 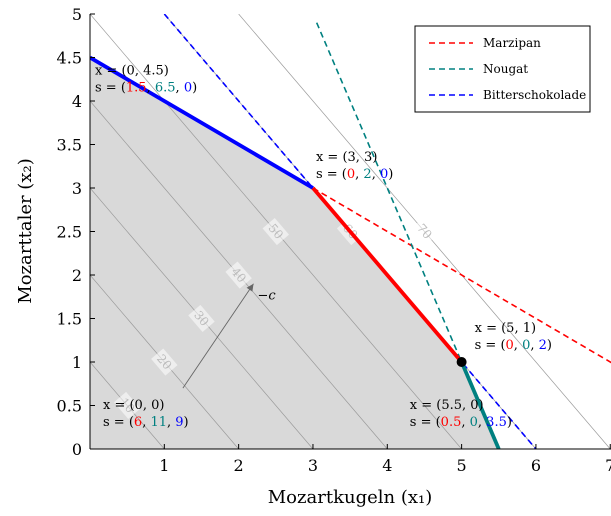 What do you see at coordinates (69, 319) in the screenshot?
I see `y-tick-label-1-5: 1.5` at bounding box center [69, 319].